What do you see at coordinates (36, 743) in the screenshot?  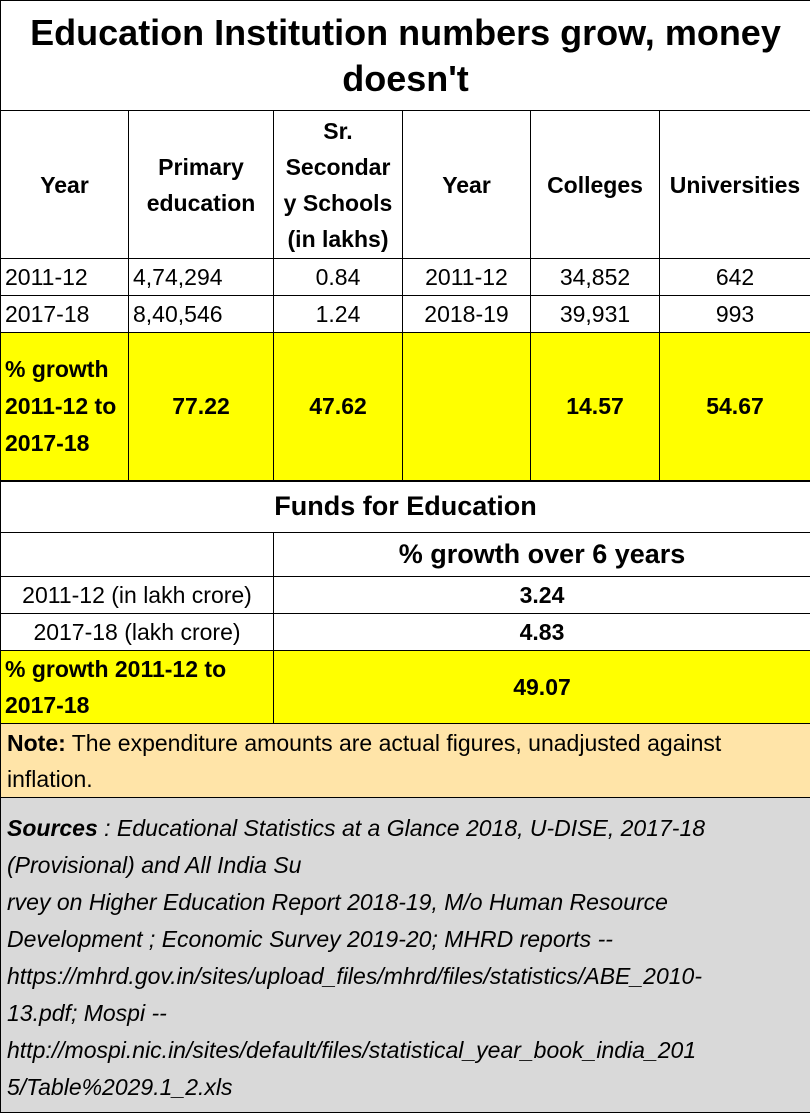 I see `note-label: Note:` at bounding box center [36, 743].